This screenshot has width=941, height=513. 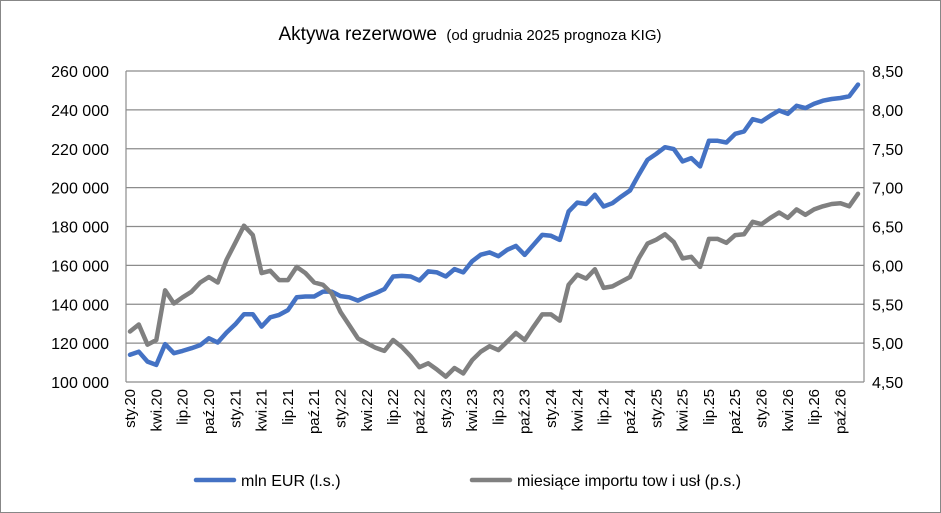 I want to click on left-axis-tick-label: 140 000, so click(x=80, y=305).